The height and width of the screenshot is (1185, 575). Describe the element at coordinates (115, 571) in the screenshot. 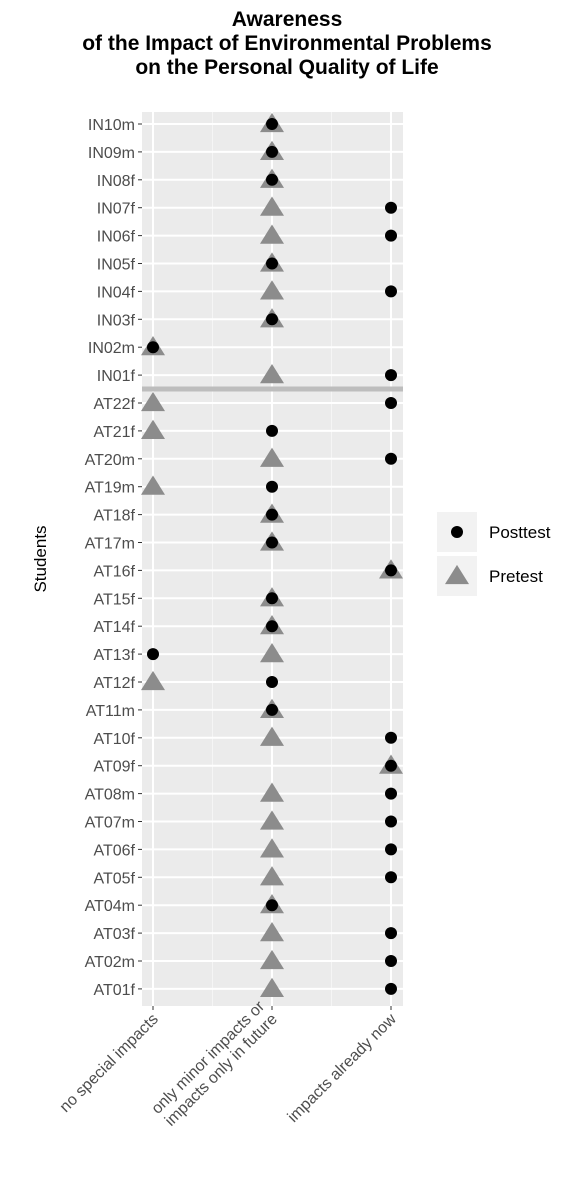

I see `y-tick-label: AT16f` at that location.